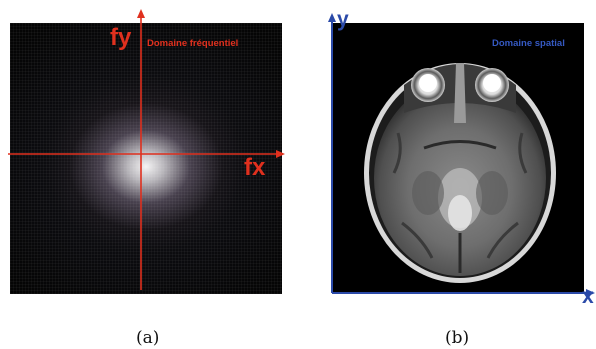 Image resolution: width=596 pixels, height=349 pixels. I want to click on caption-b: (b), so click(457, 338).